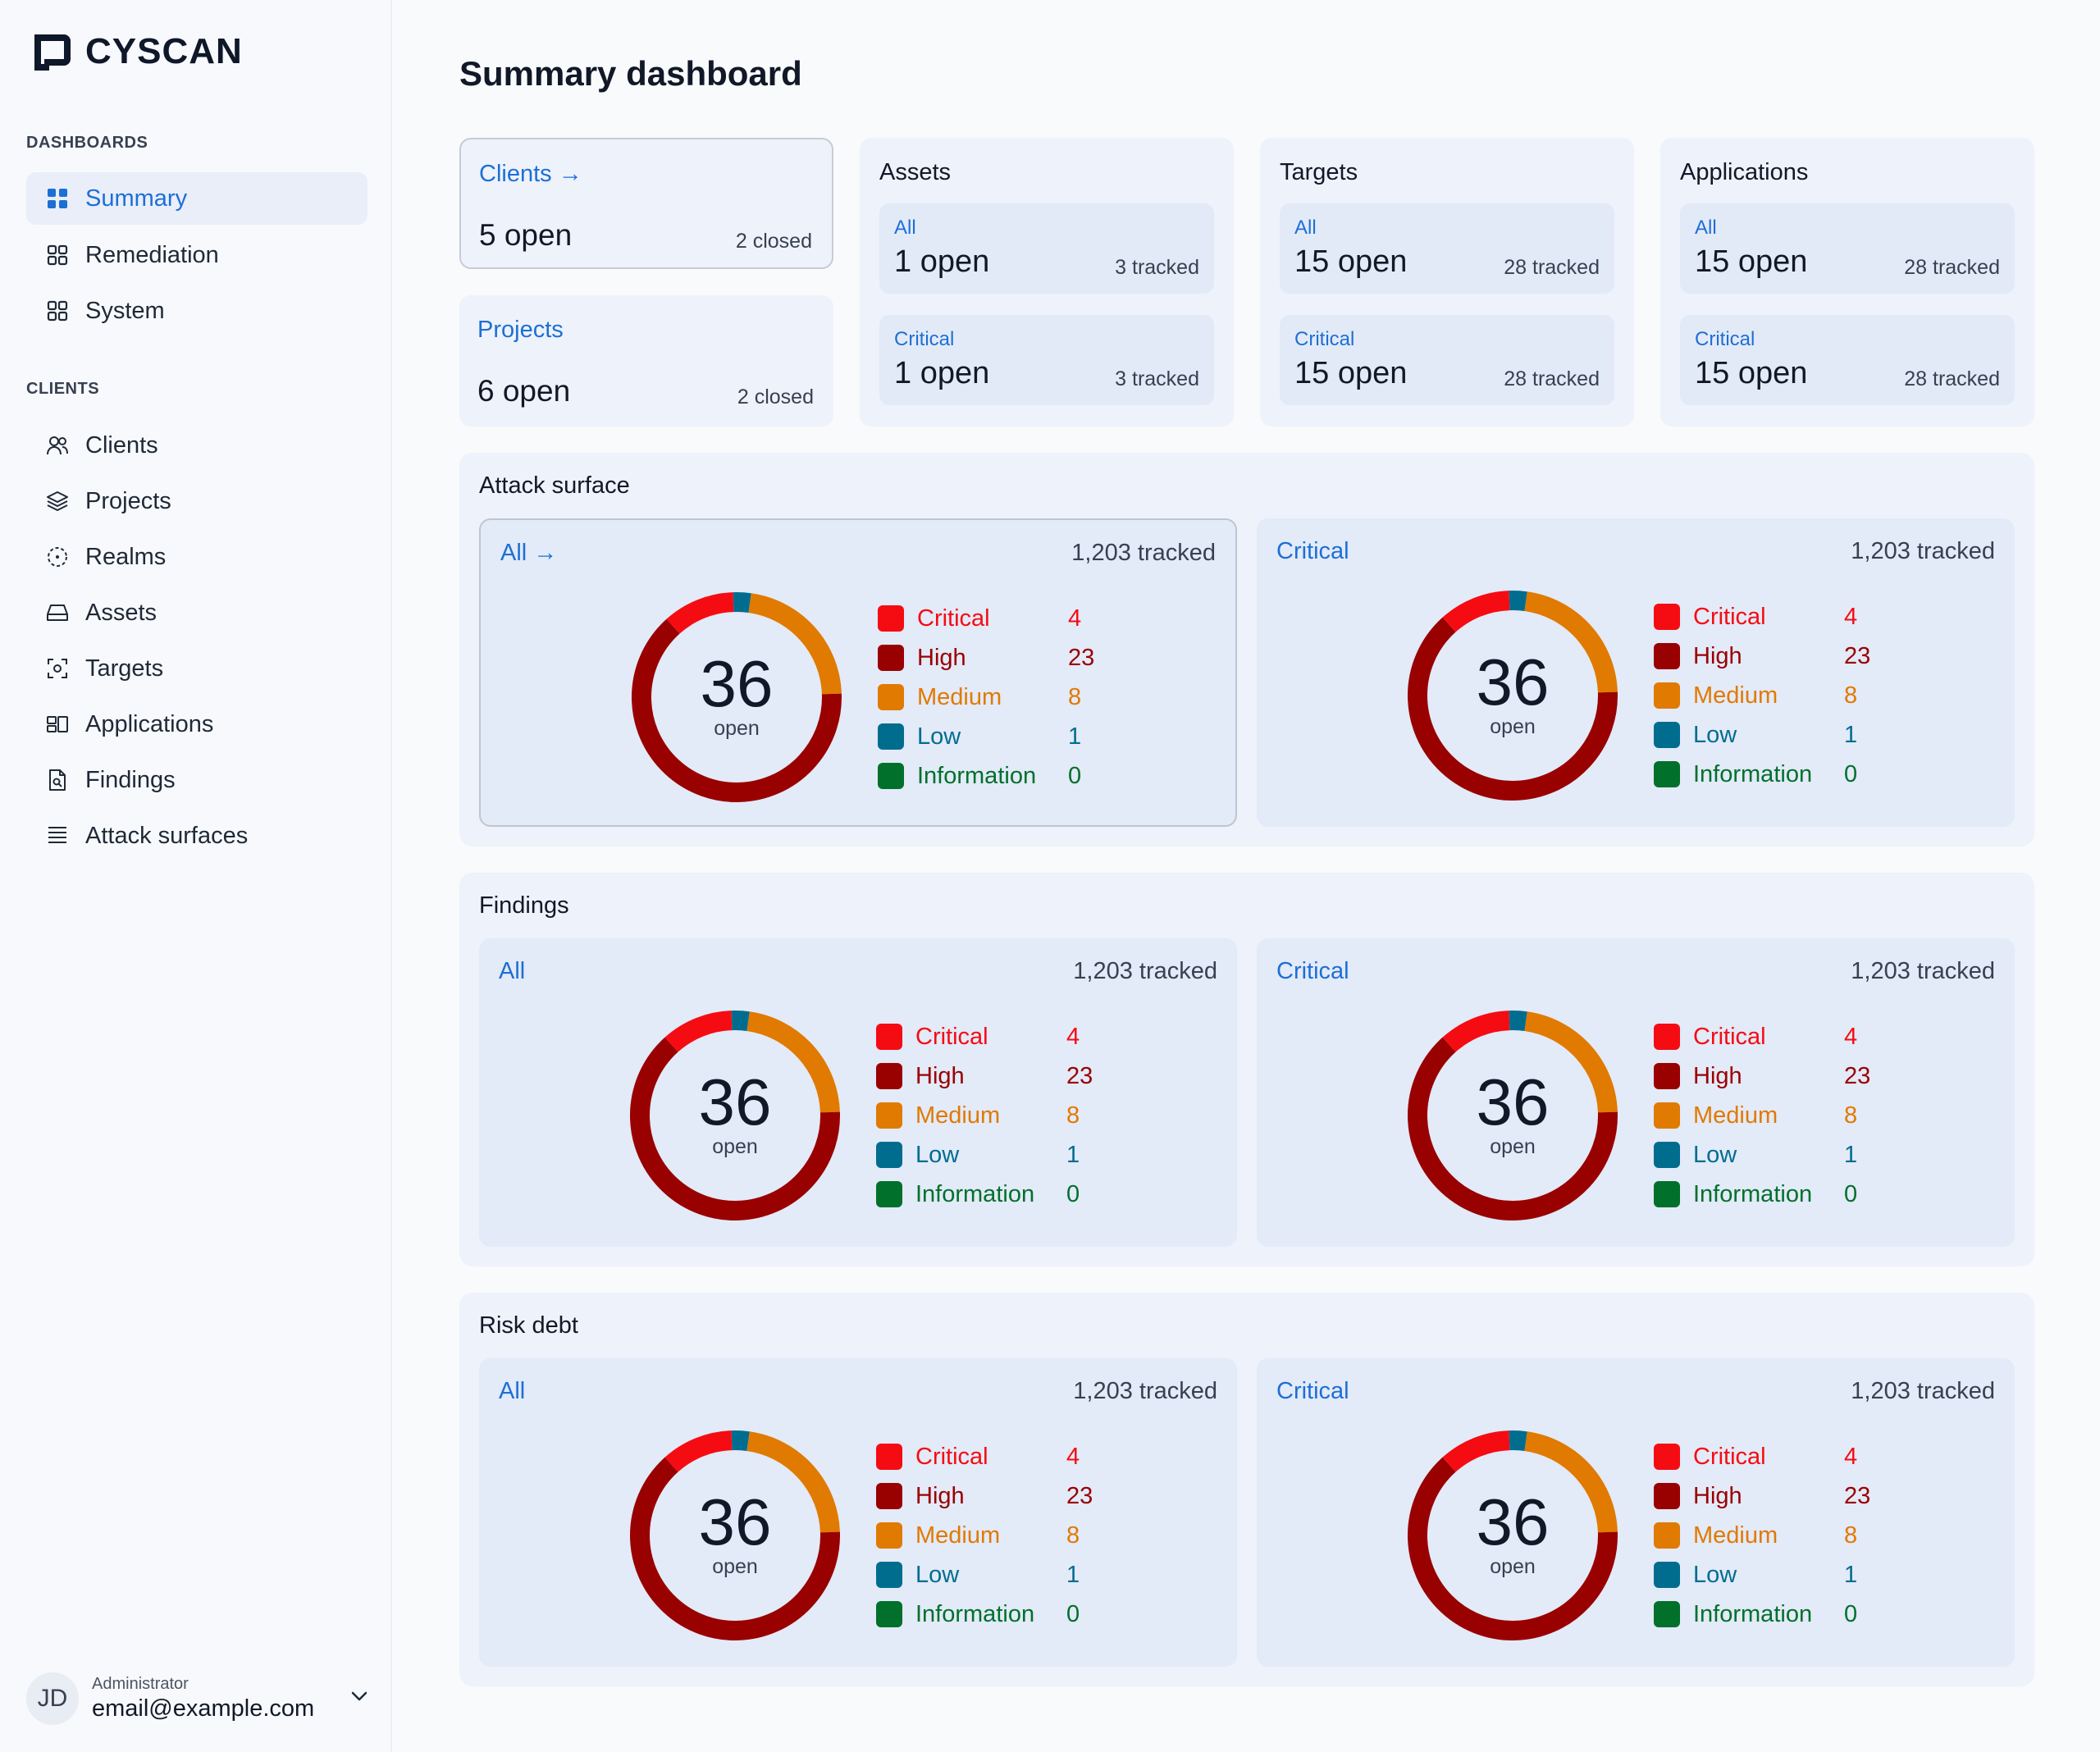 Image resolution: width=2100 pixels, height=1752 pixels. What do you see at coordinates (1046, 248) in the screenshot?
I see `assets-all-stat: All 1 open 3 tracked` at bounding box center [1046, 248].